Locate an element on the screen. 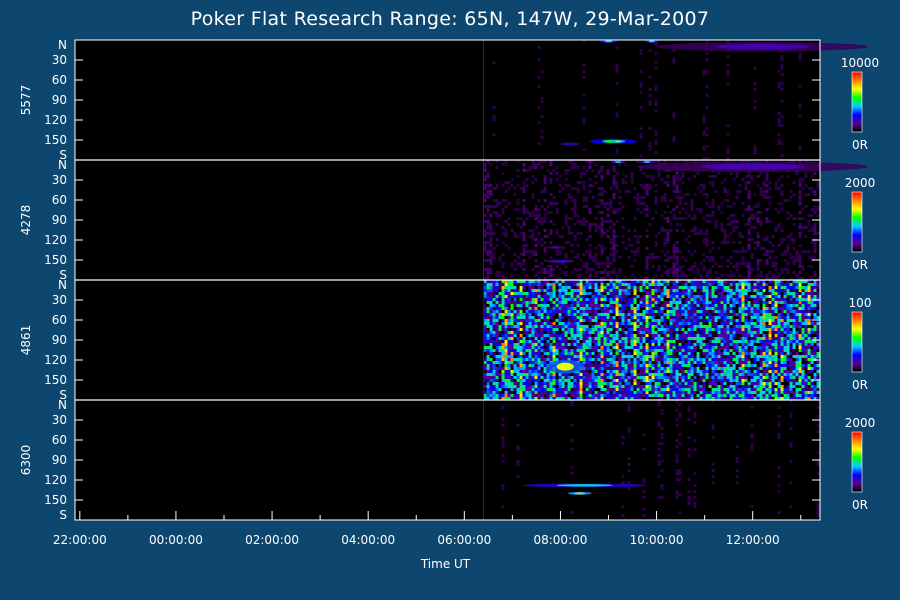 This screenshot has height=600, width=900. panel-4278-ytick-label: S is located at coordinates (63, 275).